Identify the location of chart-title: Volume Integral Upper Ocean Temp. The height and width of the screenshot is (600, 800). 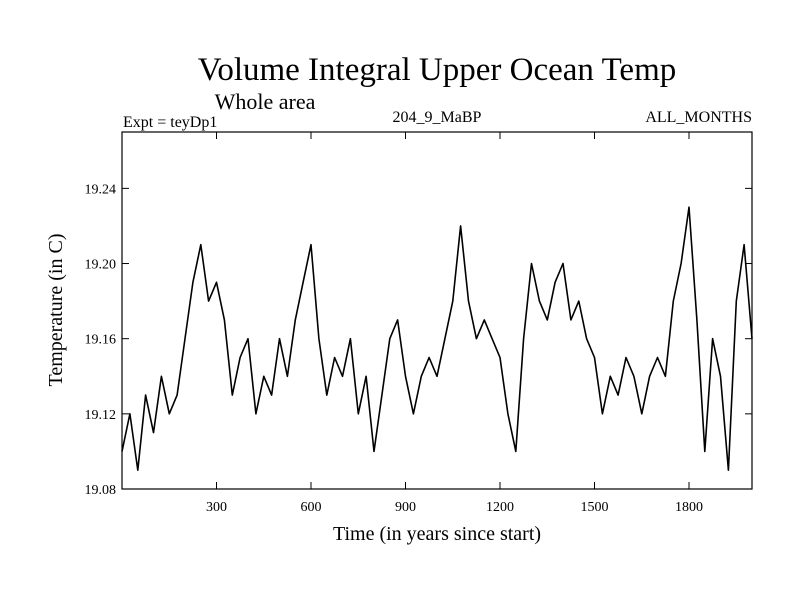
(437, 70).